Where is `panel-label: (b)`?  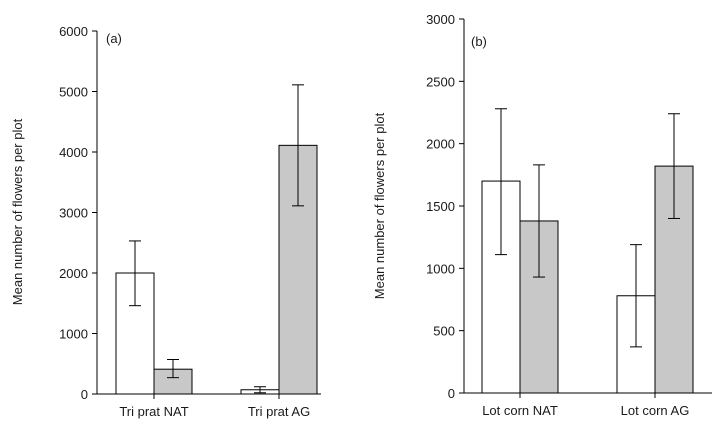
panel-label: (b) is located at coordinates (479, 41).